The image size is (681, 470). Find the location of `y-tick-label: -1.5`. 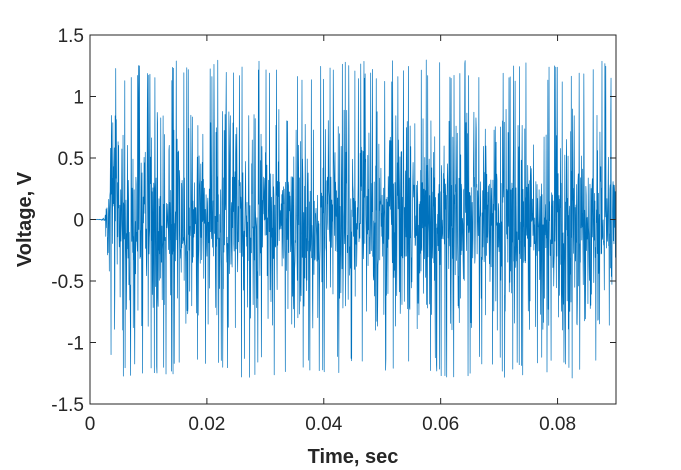

y-tick-label: -1.5 is located at coordinates (67, 405).